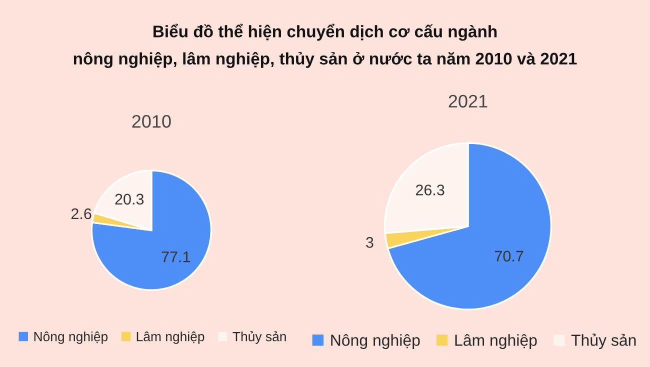 This screenshot has height=367, width=650. Describe the element at coordinates (430, 190) in the screenshot. I see `data-label: 26.3` at that location.